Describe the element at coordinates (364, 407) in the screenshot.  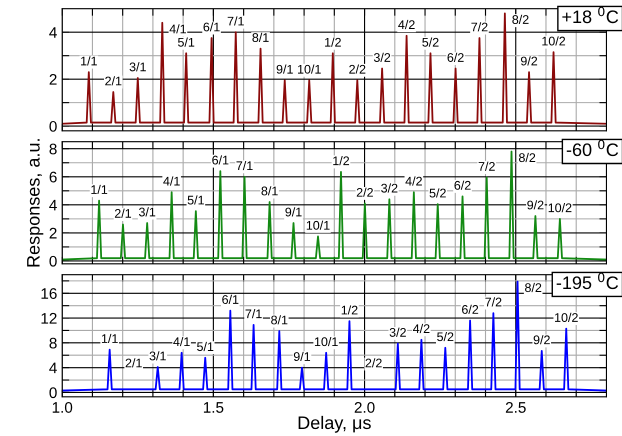
I see `x-tick-label: 2.0` at that location.